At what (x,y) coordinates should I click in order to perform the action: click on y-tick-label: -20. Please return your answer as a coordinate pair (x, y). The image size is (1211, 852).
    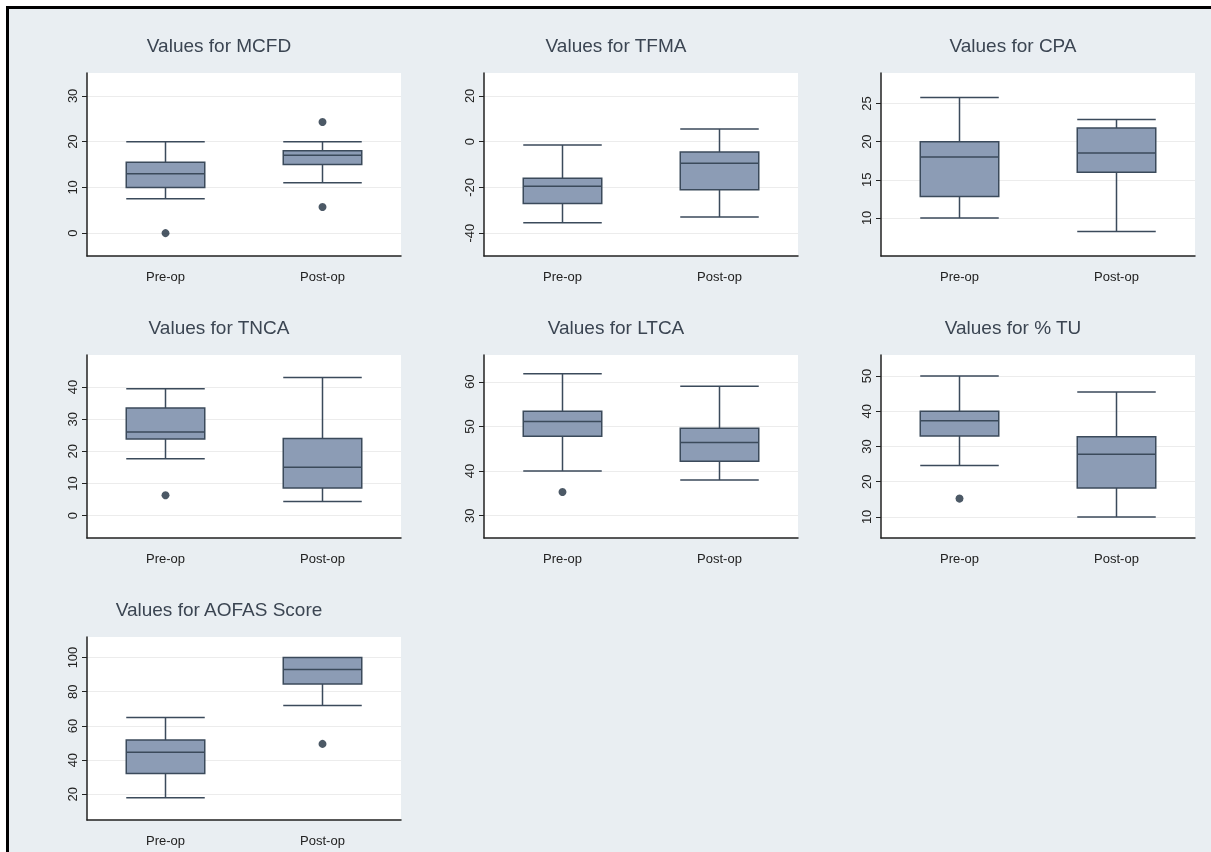
    Looking at the image, I should click on (469, 187).